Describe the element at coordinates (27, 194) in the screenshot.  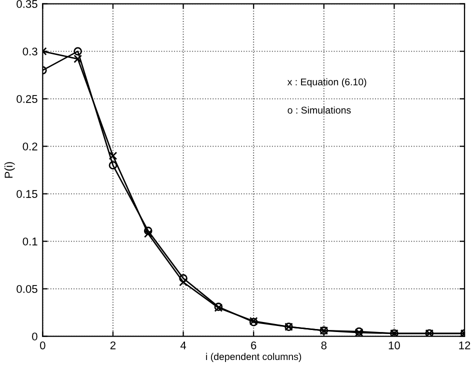
I see `y-tick-label: 0.15` at that location.